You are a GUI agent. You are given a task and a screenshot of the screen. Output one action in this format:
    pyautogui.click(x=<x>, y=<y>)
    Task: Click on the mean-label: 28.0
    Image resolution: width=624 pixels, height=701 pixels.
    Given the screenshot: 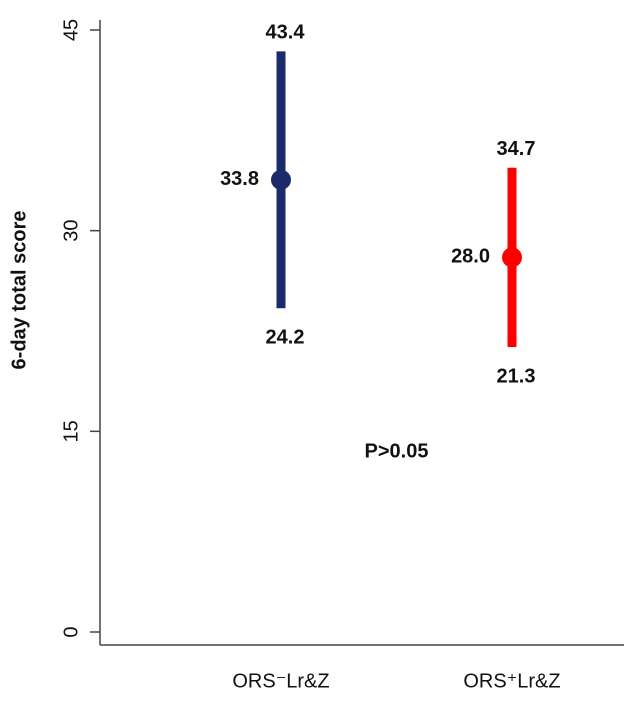 What is the action you would take?
    pyautogui.click(x=470, y=257)
    